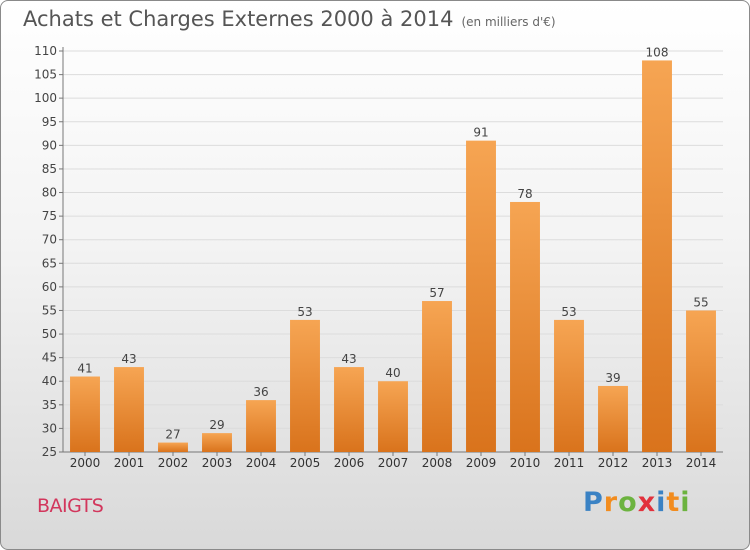 This screenshot has height=550, width=750. Describe the element at coordinates (673, 502) in the screenshot. I see `logo-letter: t` at that location.